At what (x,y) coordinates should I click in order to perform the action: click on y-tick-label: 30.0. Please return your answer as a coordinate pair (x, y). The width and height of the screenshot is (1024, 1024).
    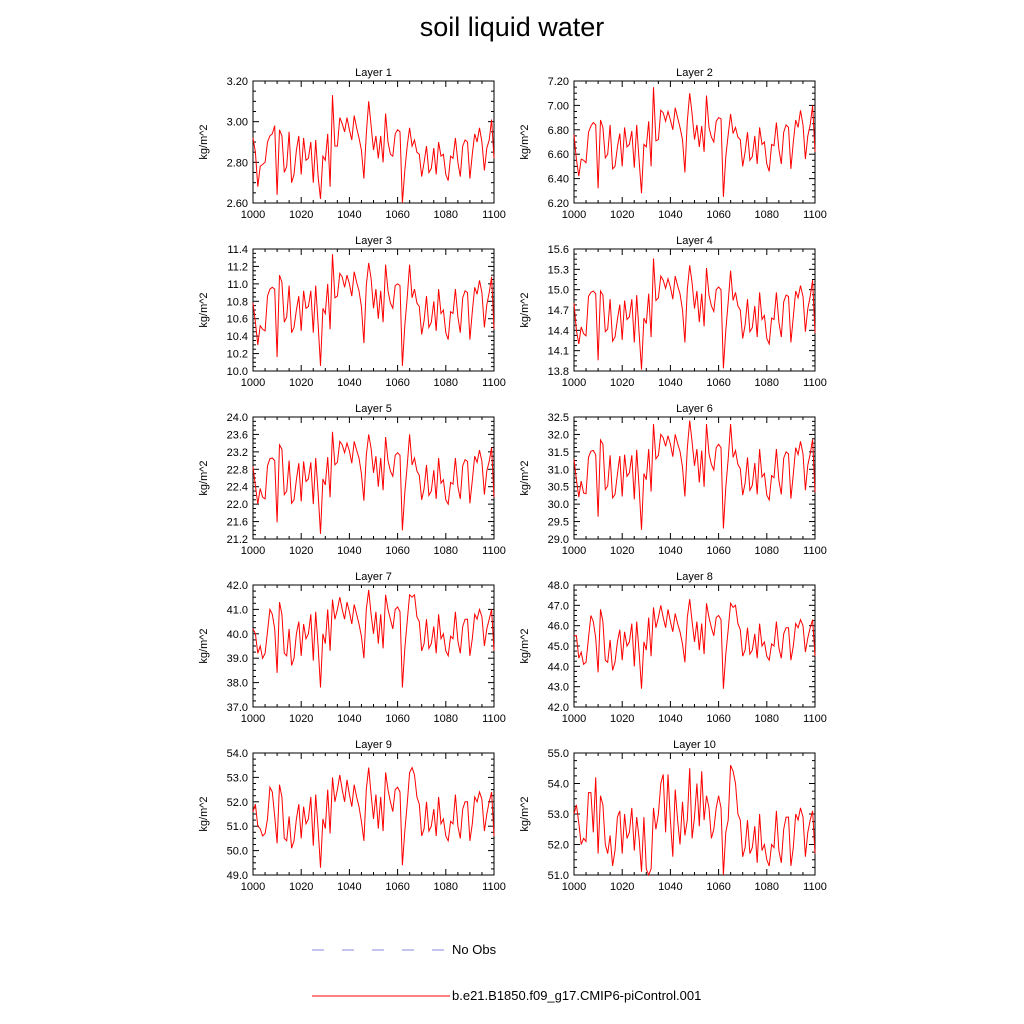
    Looking at the image, I should click on (558, 505).